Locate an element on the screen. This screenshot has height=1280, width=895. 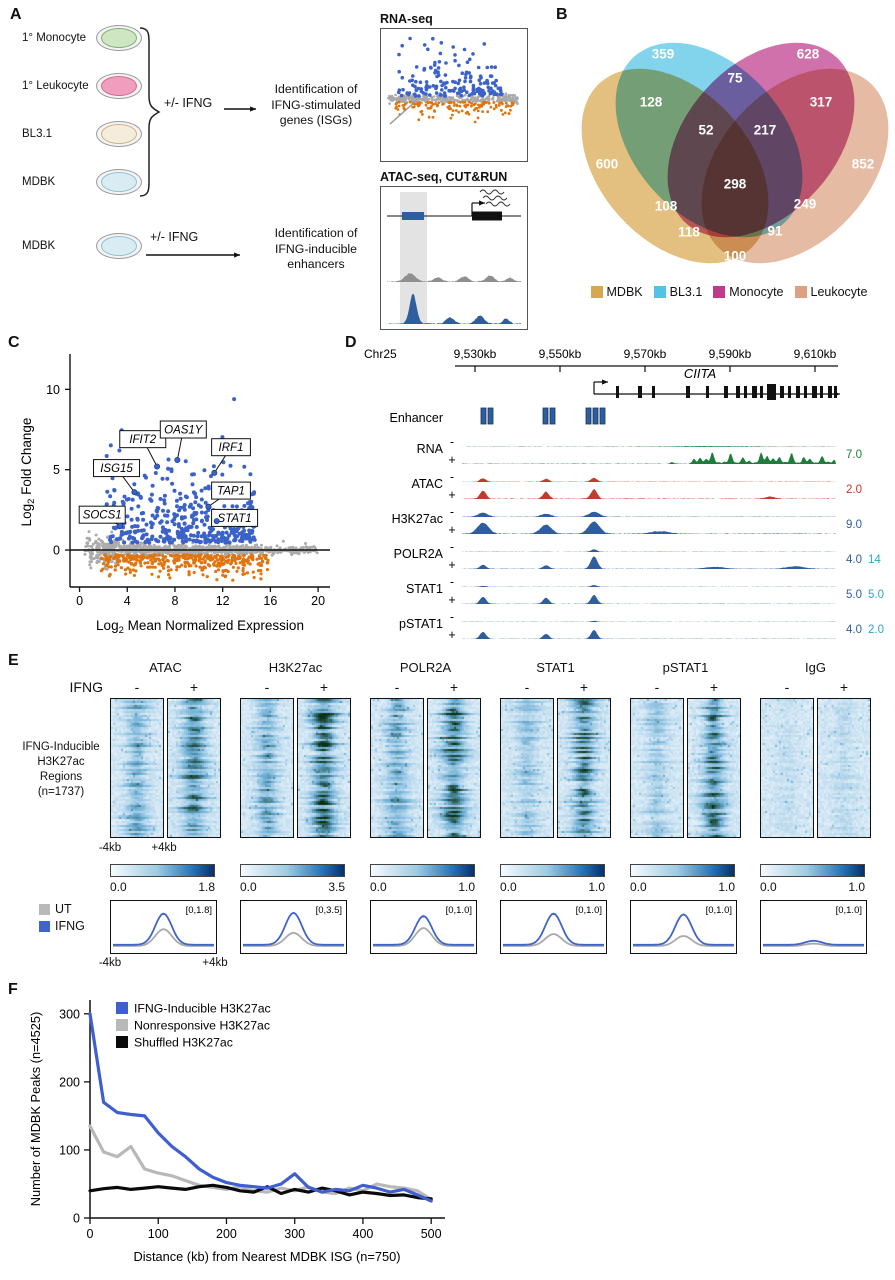
brace-glyph is located at coordinates (150, 112).